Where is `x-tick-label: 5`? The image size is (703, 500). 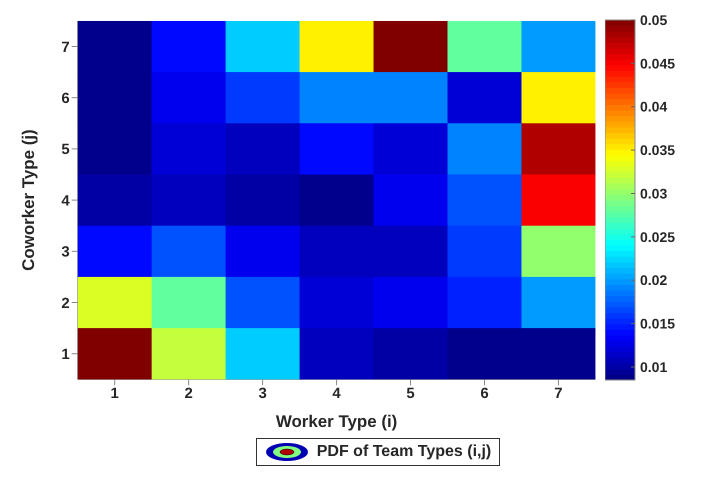 x-tick-label: 5 is located at coordinates (410, 393).